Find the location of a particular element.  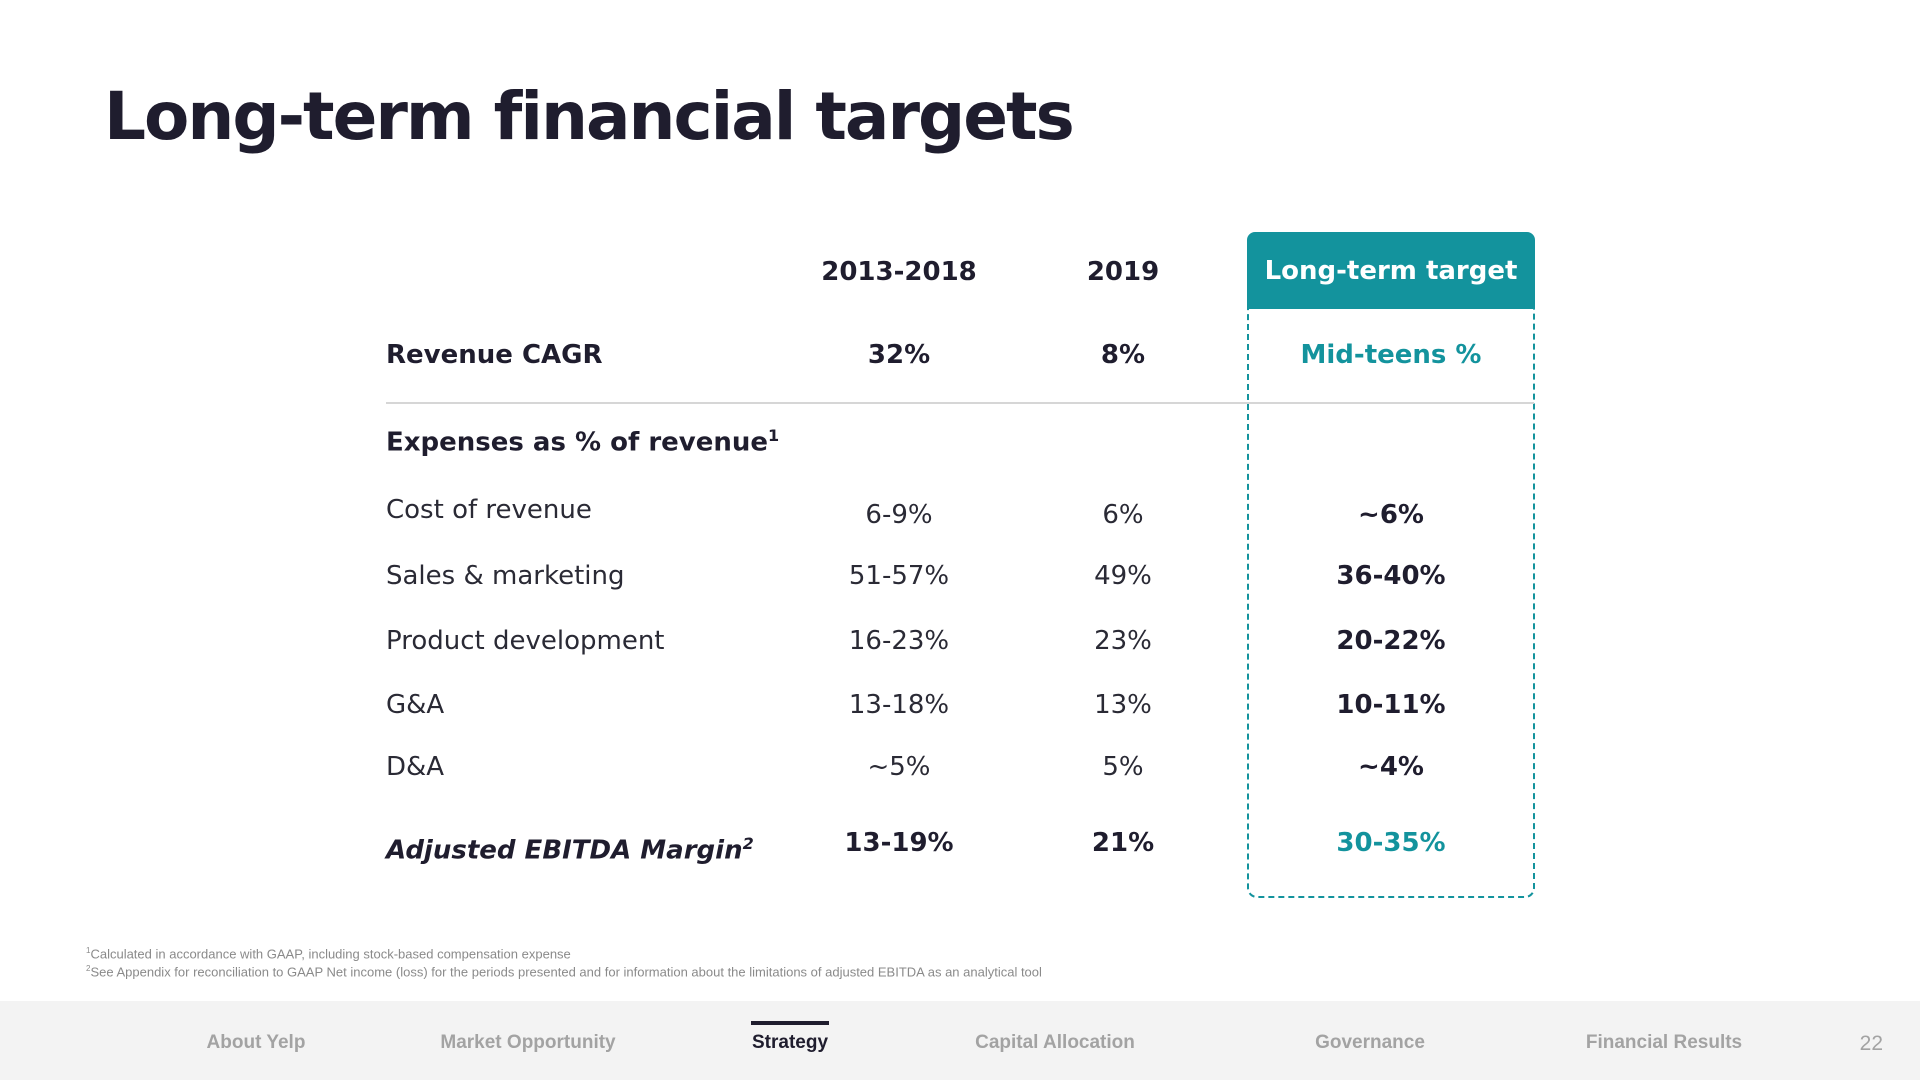

row-label-adjusted-ebitda-margin: Adjusted EBITDA Margin2 is located at coordinates (570, 850).